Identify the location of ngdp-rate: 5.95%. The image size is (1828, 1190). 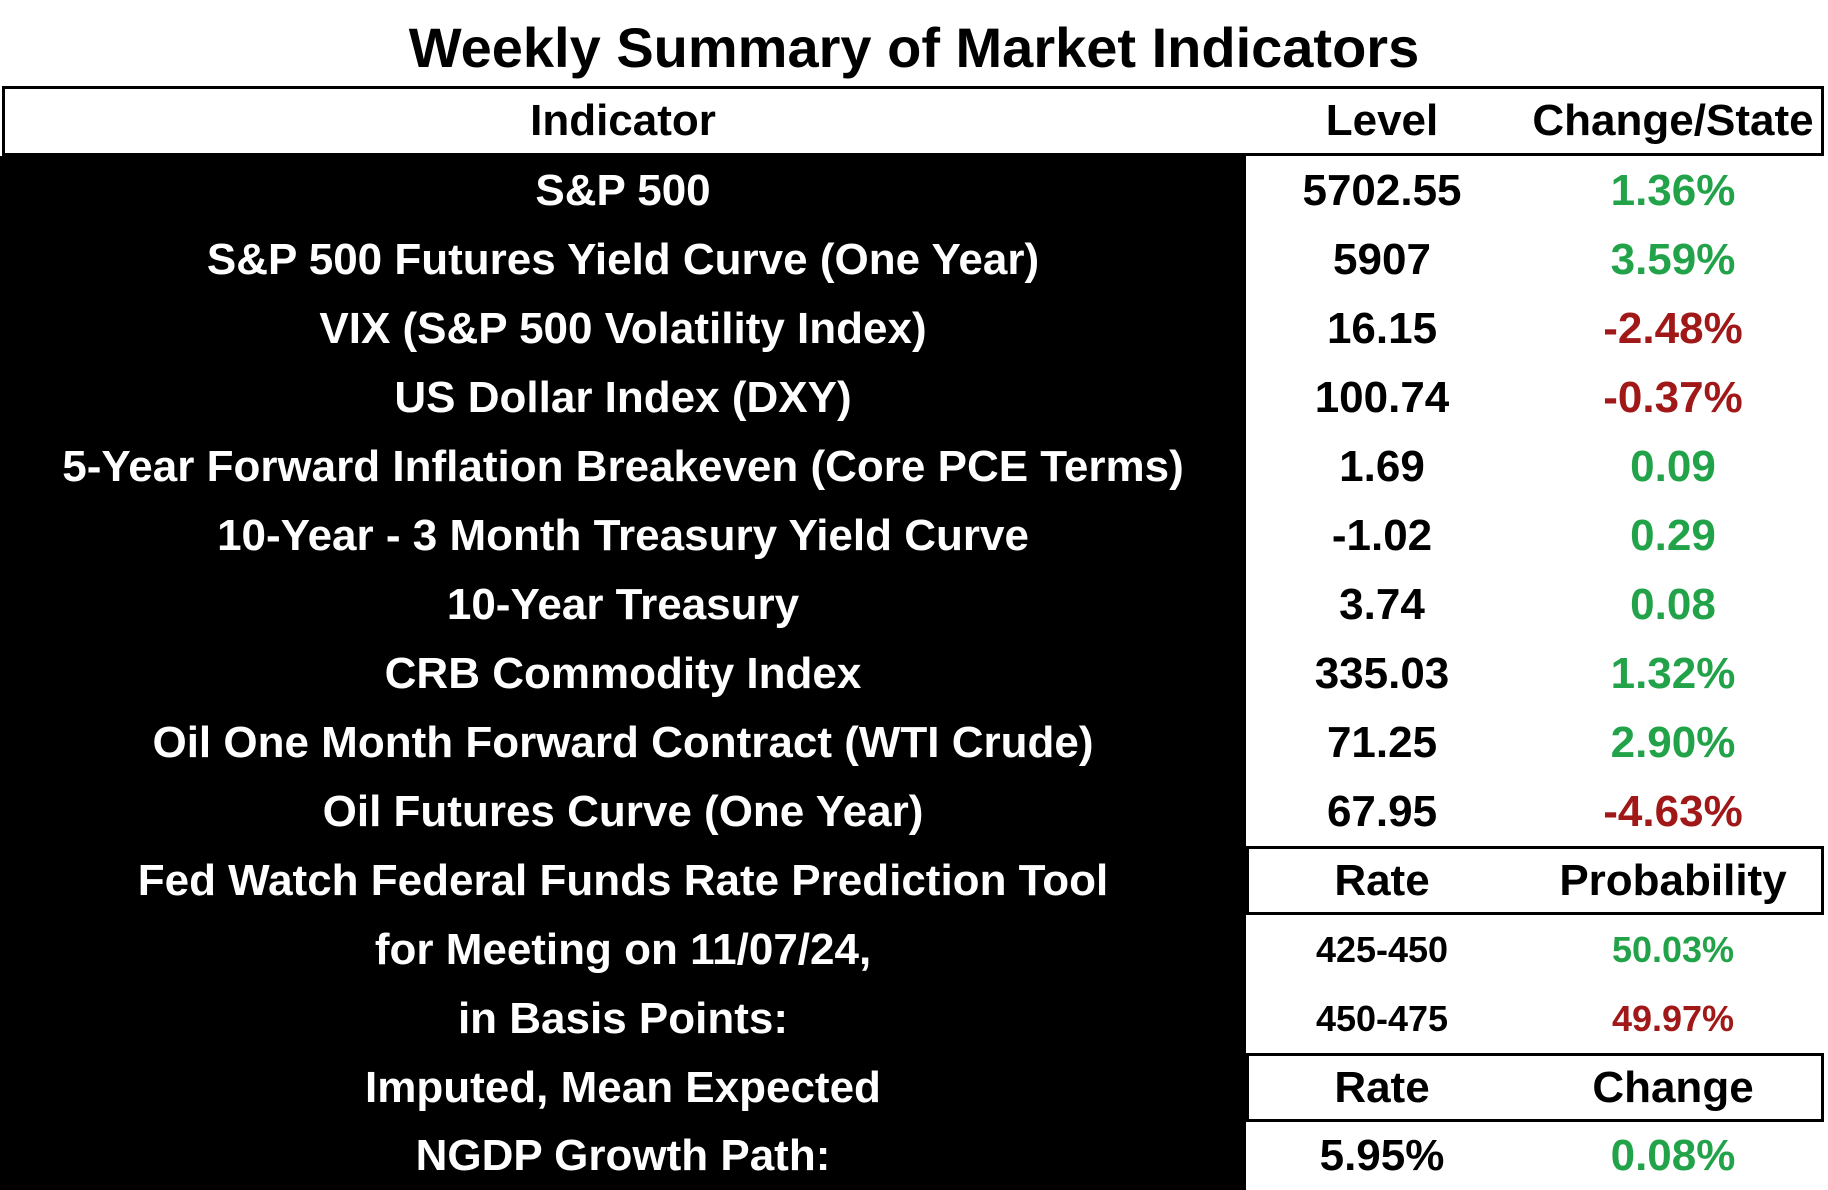
(1382, 1156).